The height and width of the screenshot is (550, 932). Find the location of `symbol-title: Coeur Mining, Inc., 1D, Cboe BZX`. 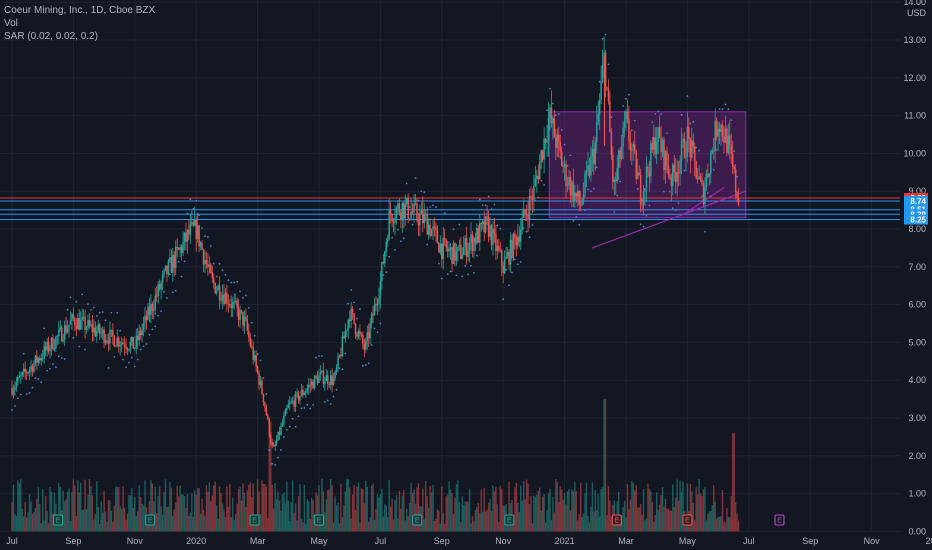

symbol-title: Coeur Mining, Inc., 1D, Cboe BZX is located at coordinates (80, 10).